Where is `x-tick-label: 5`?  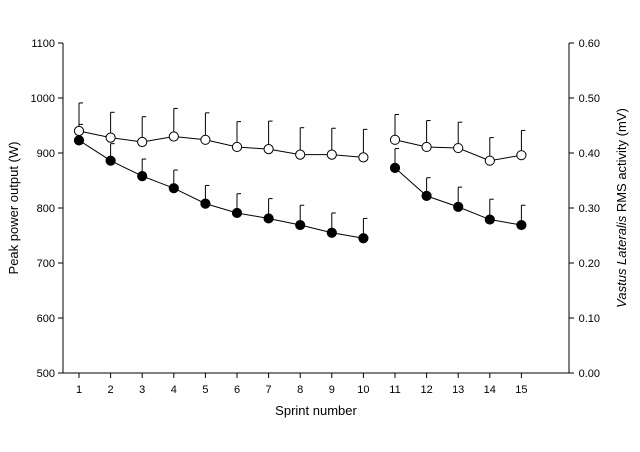 x-tick-label: 5 is located at coordinates (205, 390).